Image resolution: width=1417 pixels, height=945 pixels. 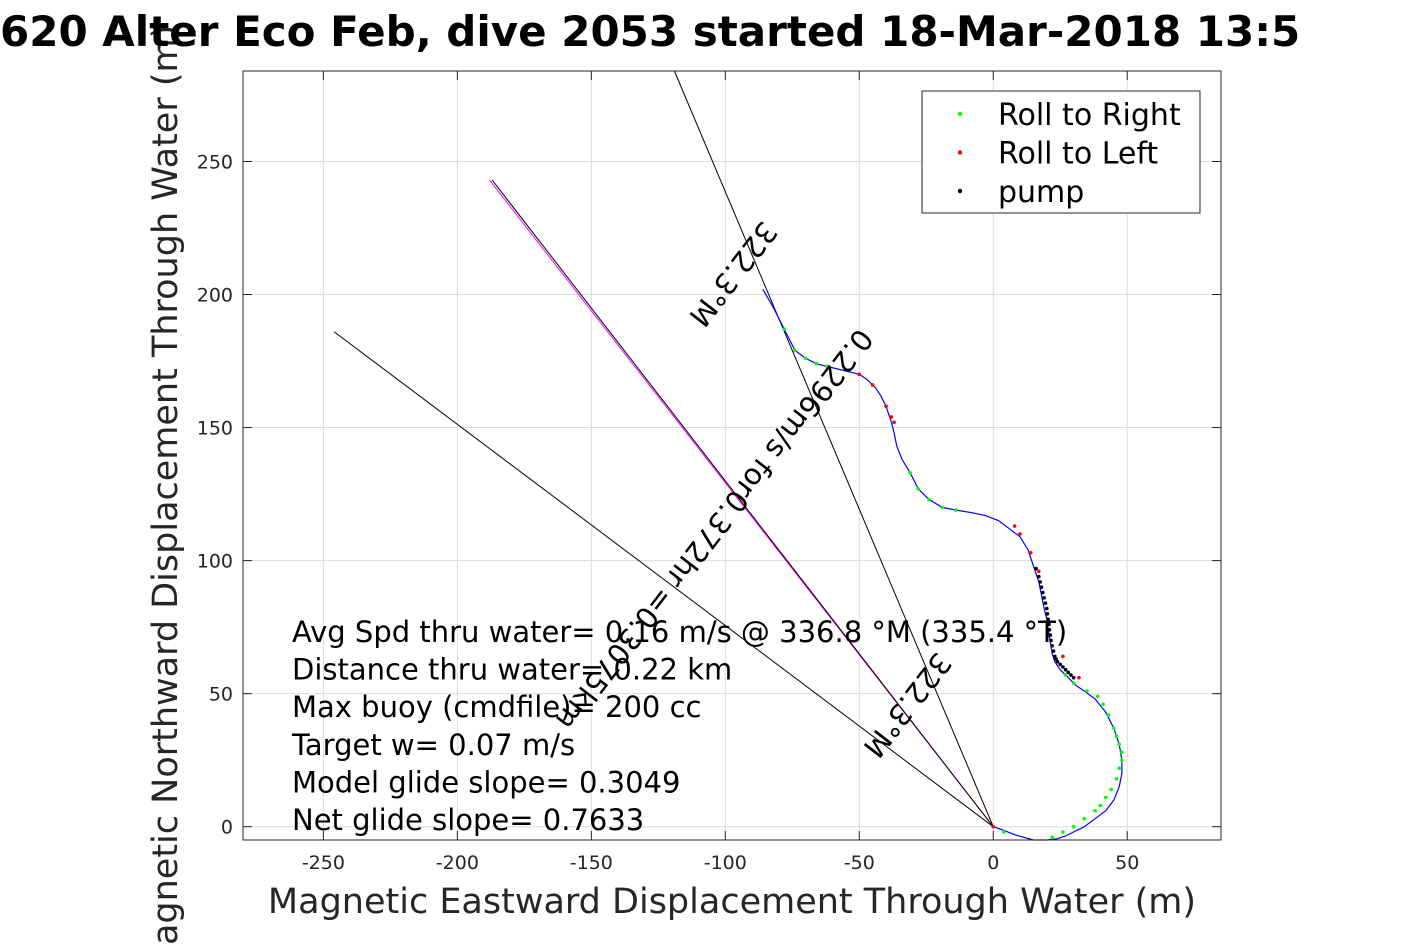 What do you see at coordinates (215, 429) in the screenshot?
I see `y-tick-label: 150` at bounding box center [215, 429].